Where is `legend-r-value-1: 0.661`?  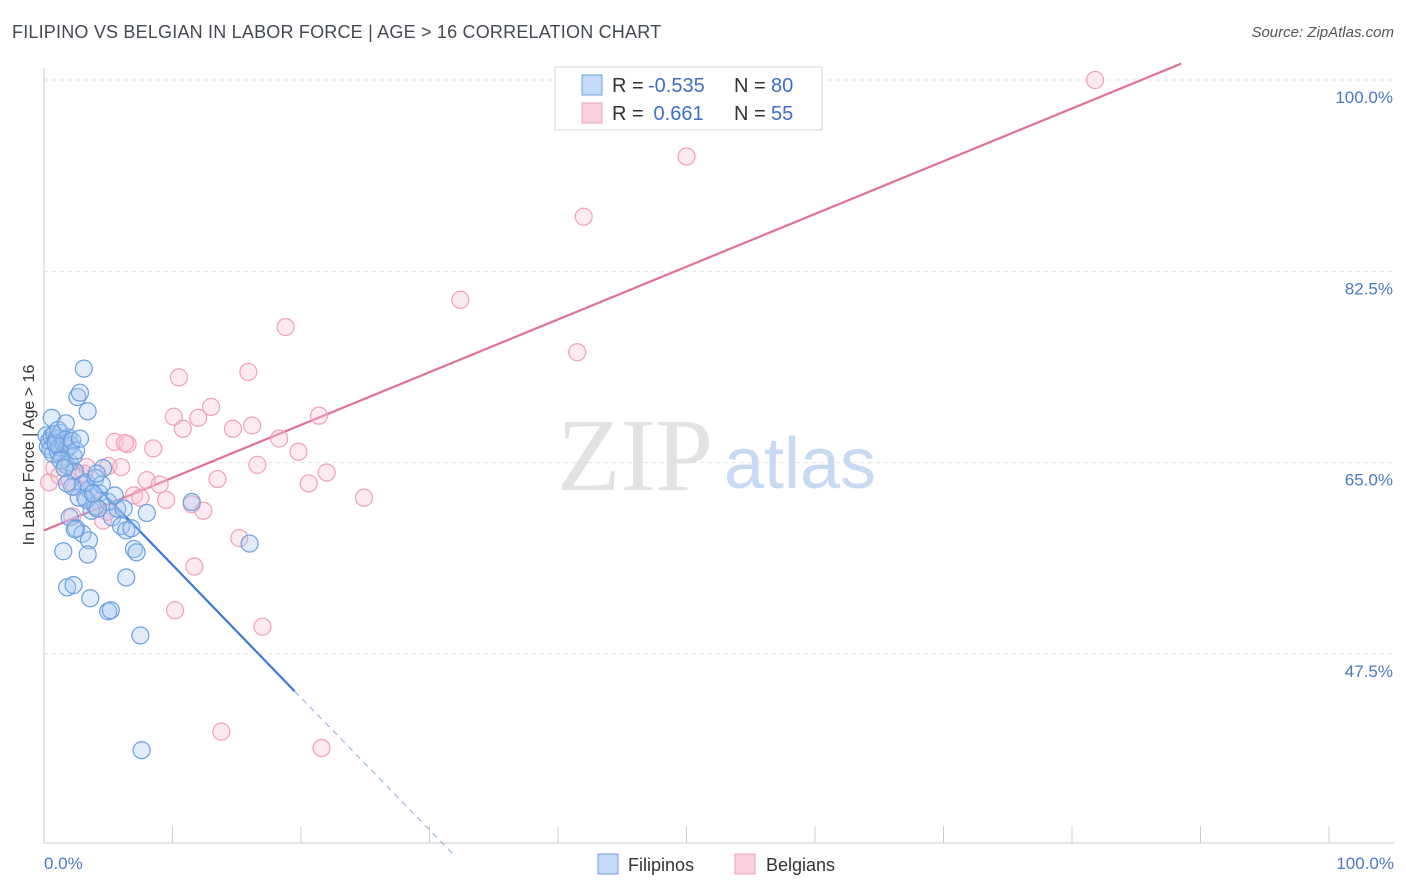
legend-r-value-1: 0.661 is located at coordinates (676, 114).